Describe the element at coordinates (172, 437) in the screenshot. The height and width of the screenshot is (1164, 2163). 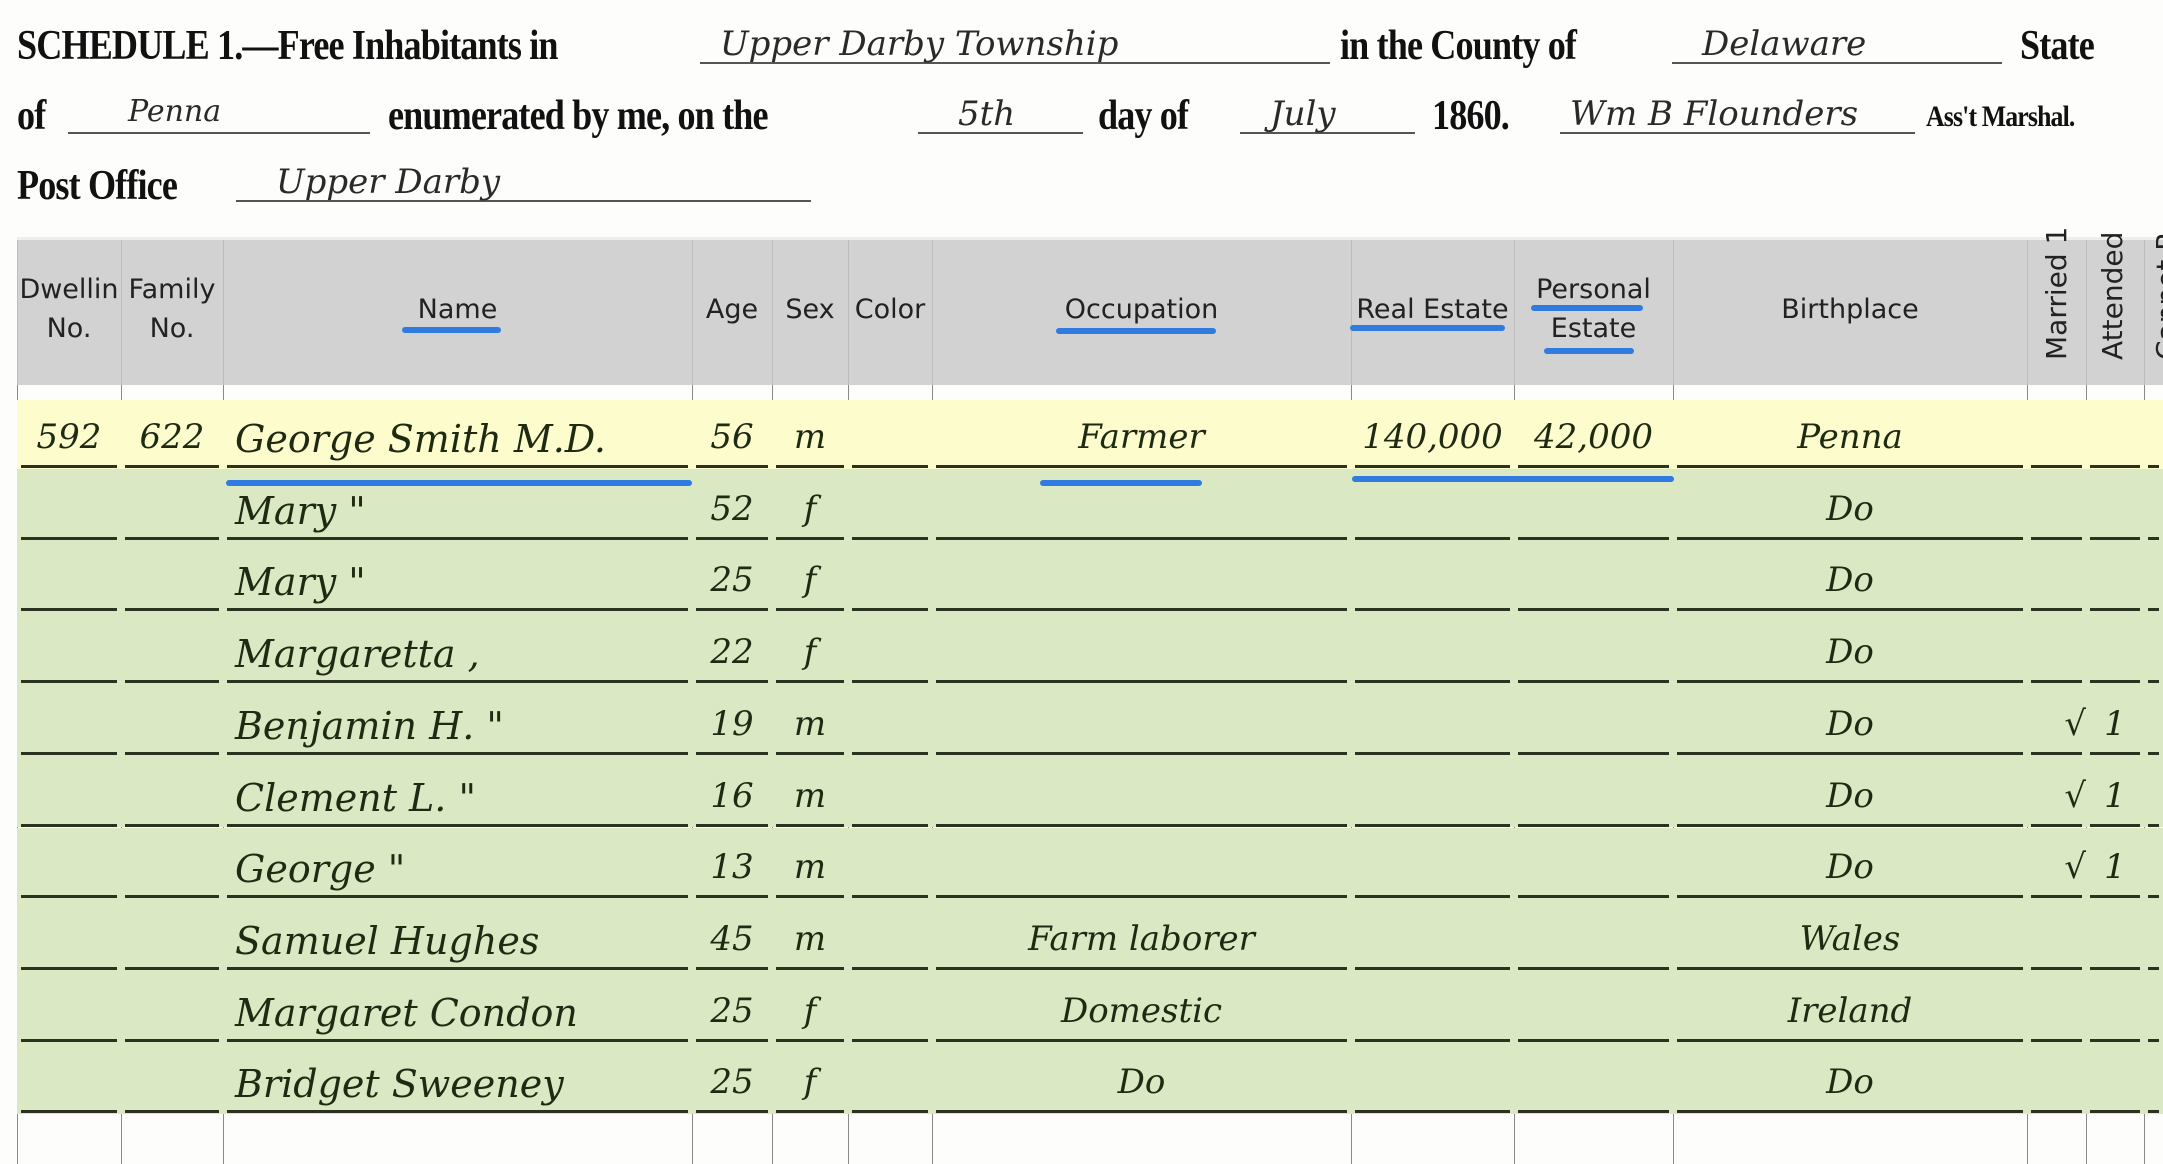
I see `cell-family: 622` at that location.